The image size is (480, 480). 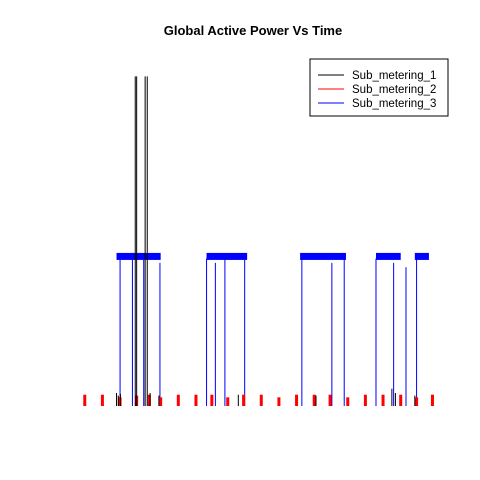 What do you see at coordinates (394, 104) in the screenshot?
I see `legend-label-sub-metering-3: Sub_metering_3` at bounding box center [394, 104].